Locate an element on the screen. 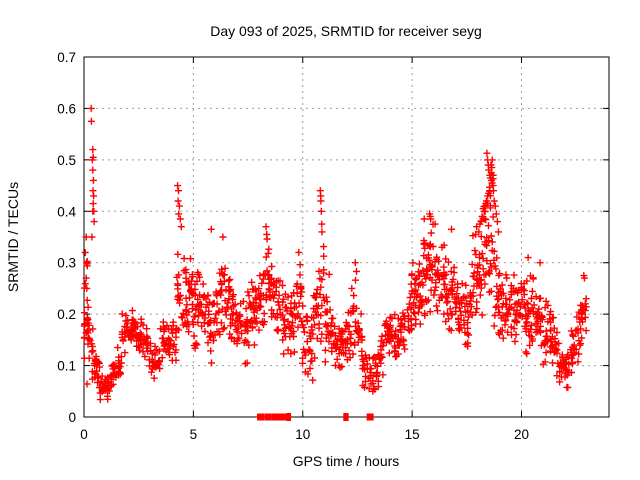 This screenshot has width=640, height=480. x-tick-label: 15 is located at coordinates (412, 434).